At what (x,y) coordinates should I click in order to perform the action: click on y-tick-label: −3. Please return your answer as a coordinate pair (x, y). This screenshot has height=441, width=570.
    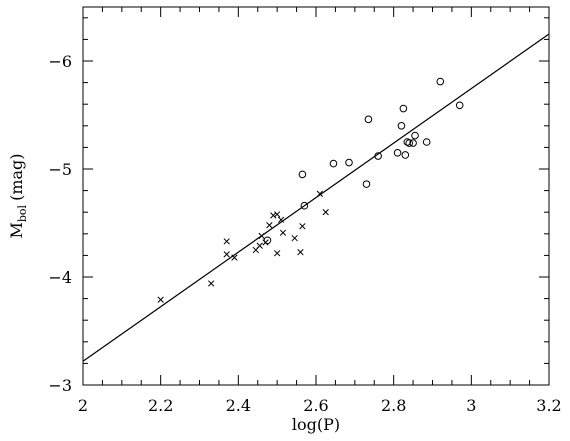
    Looking at the image, I should click on (60, 385).